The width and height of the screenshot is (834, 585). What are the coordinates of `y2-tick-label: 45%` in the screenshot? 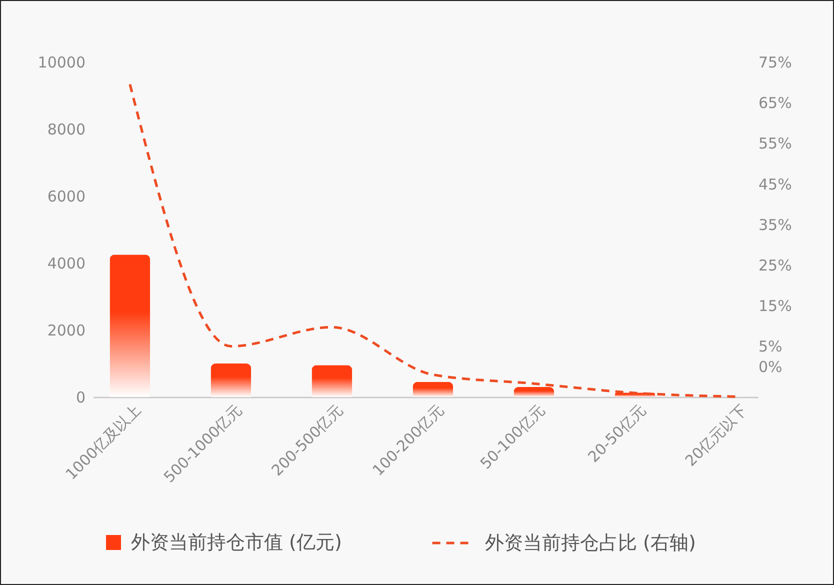 It's located at (775, 184).